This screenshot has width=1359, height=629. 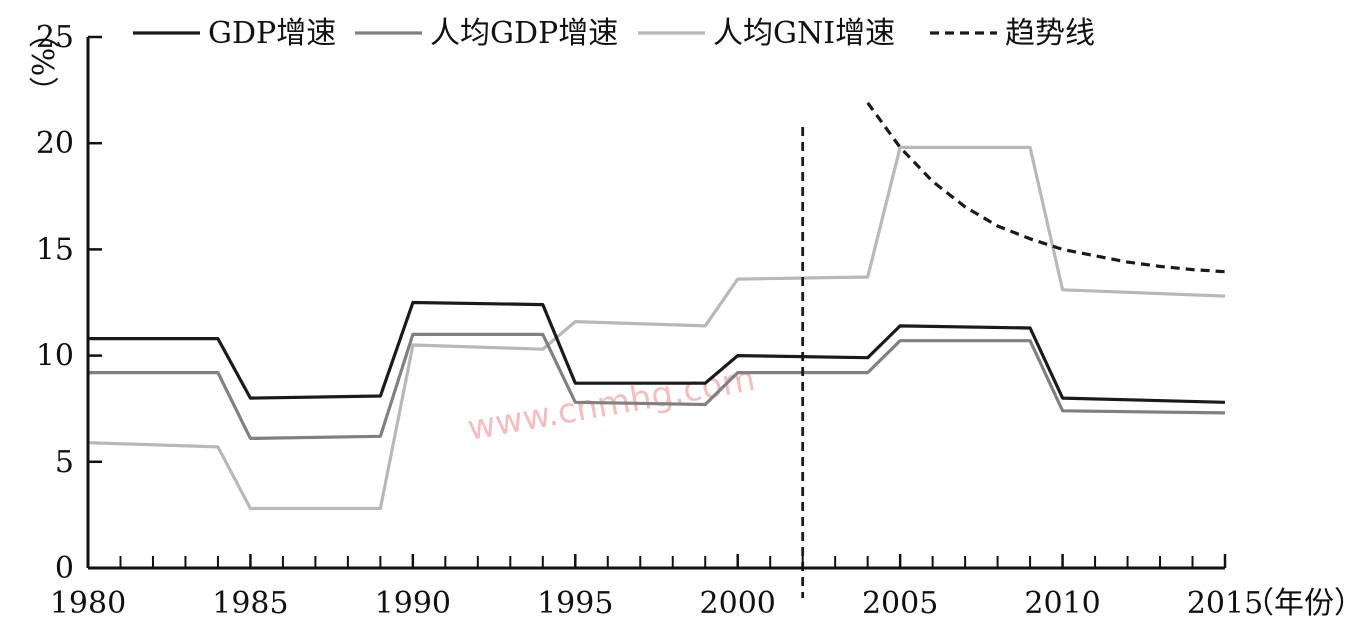 I want to click on y-tick-label: 5, so click(x=64, y=462).